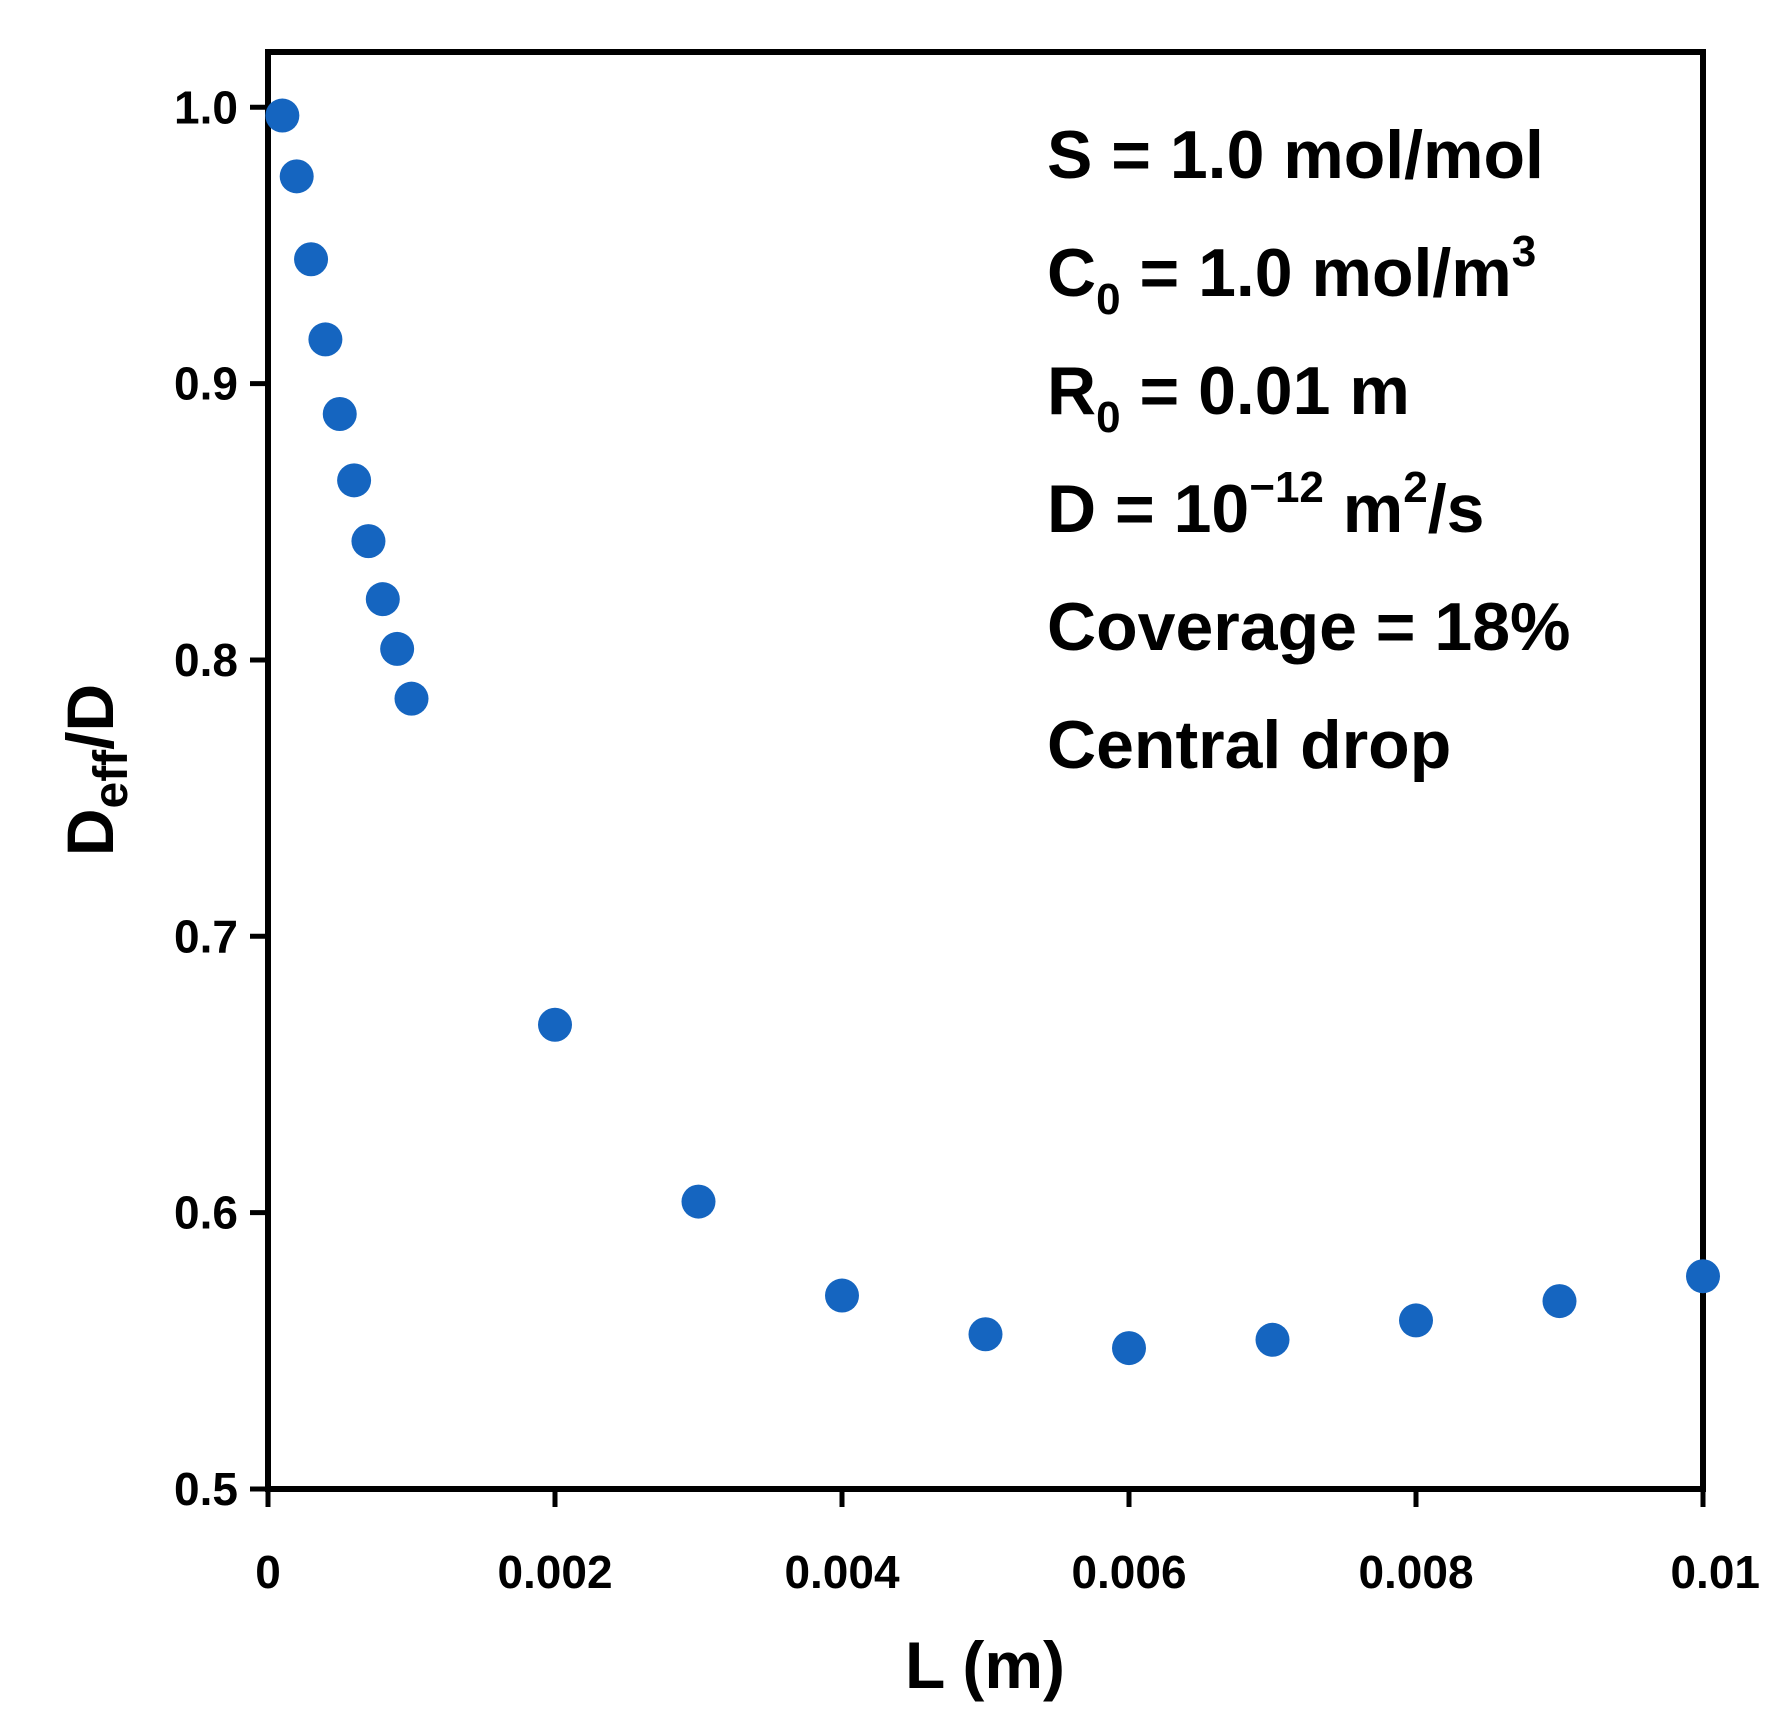 The width and height of the screenshot is (1773, 1717). I want to click on ann-r0: R0 = 0.01 m, so click(1228, 397).